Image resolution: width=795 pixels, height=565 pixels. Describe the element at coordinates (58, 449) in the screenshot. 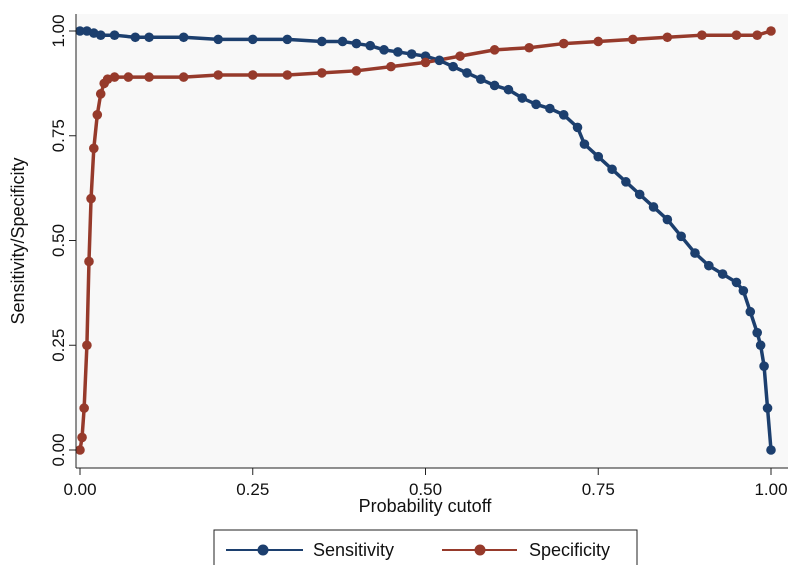

I see `y-tick-label: 0.00` at that location.